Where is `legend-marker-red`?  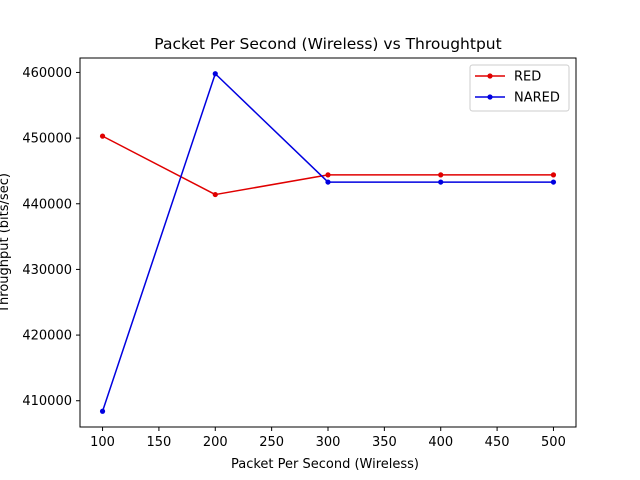 legend-marker-red is located at coordinates (490, 76).